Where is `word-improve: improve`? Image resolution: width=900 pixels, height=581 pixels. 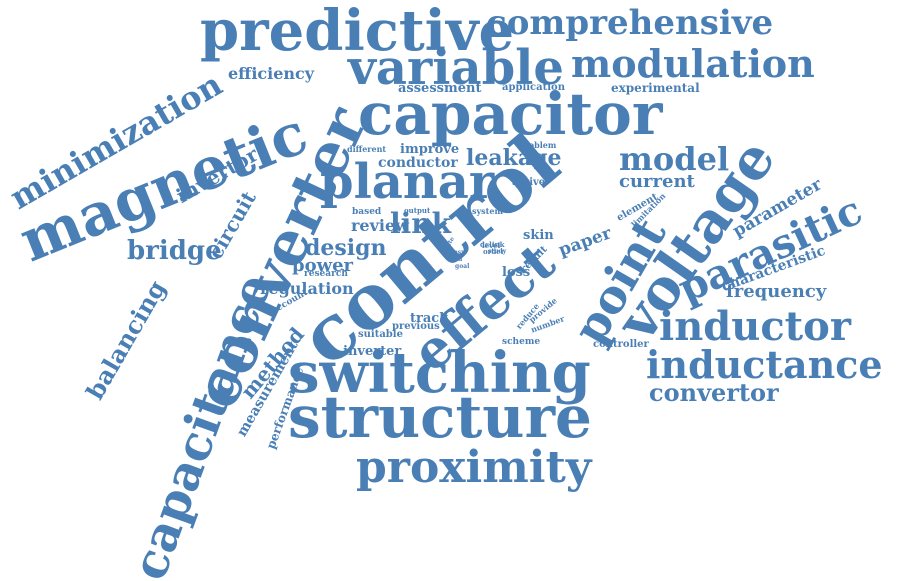 word-improve: improve is located at coordinates (430, 149).